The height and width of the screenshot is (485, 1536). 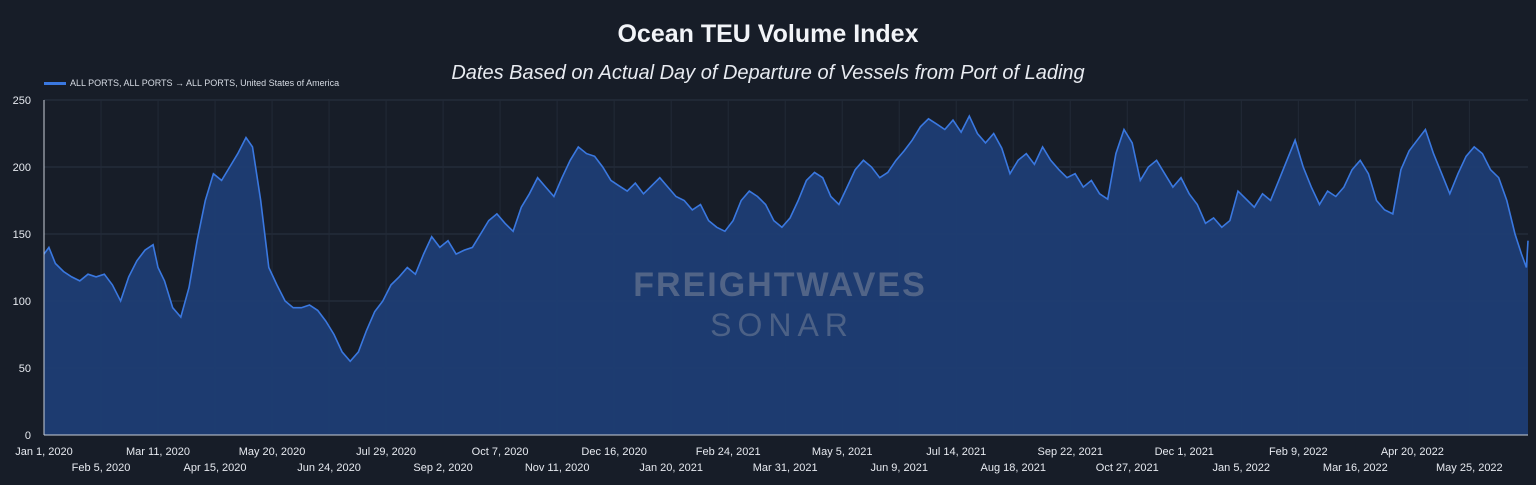 What do you see at coordinates (956, 452) in the screenshot?
I see `x-tick-label: Jul 14, 2021` at bounding box center [956, 452].